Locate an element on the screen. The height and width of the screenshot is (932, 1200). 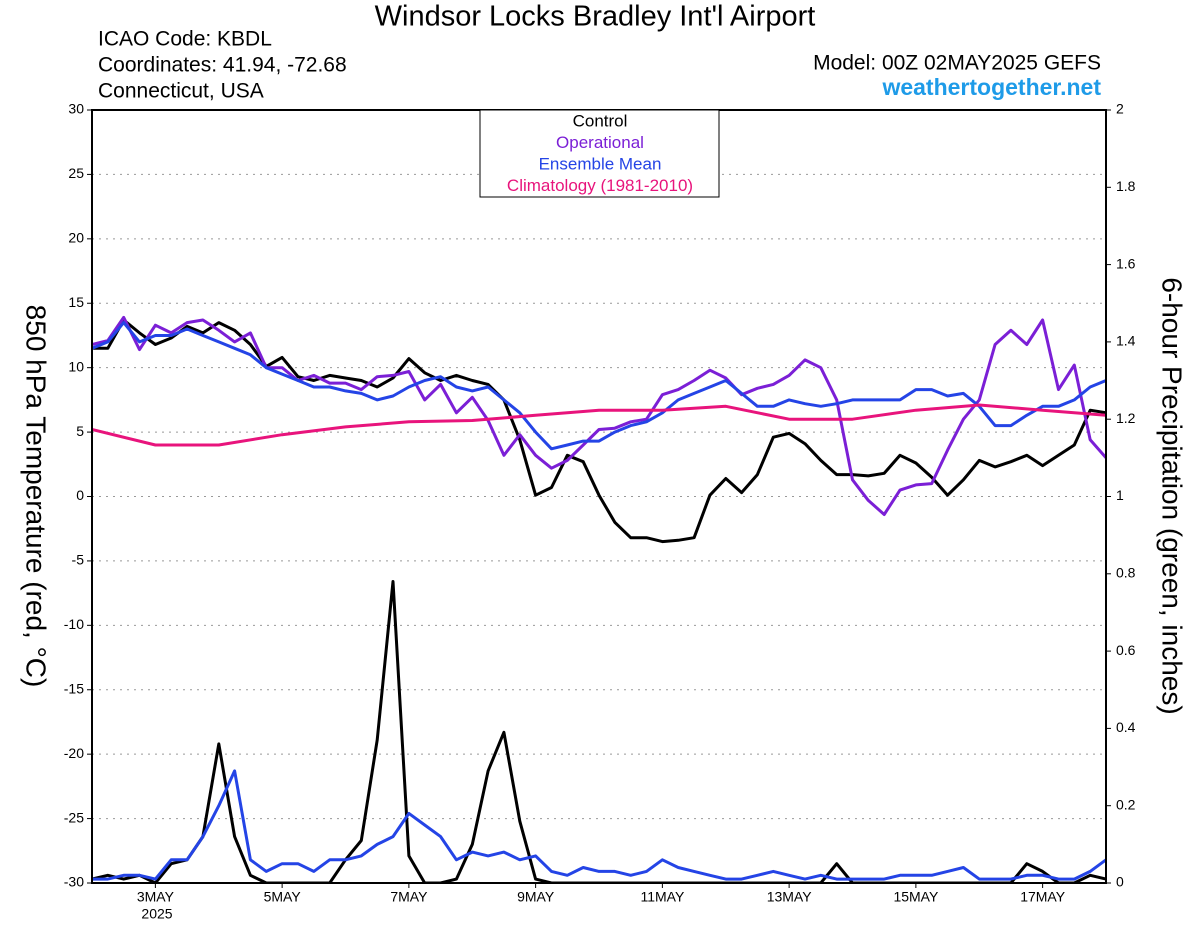
legend-entry: Operational is located at coordinates (600, 142).